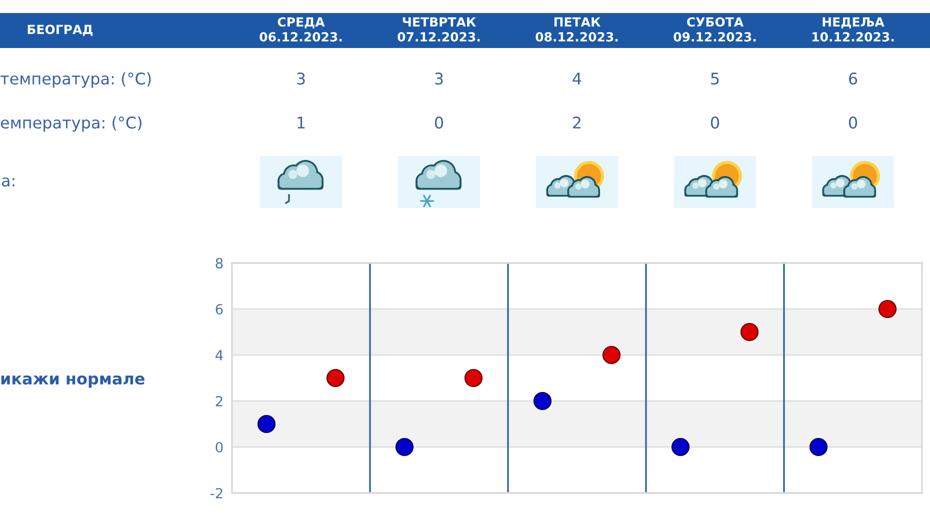 The image size is (930, 525). Describe the element at coordinates (219, 263) in the screenshot. I see `y-tick-label: 8` at that location.